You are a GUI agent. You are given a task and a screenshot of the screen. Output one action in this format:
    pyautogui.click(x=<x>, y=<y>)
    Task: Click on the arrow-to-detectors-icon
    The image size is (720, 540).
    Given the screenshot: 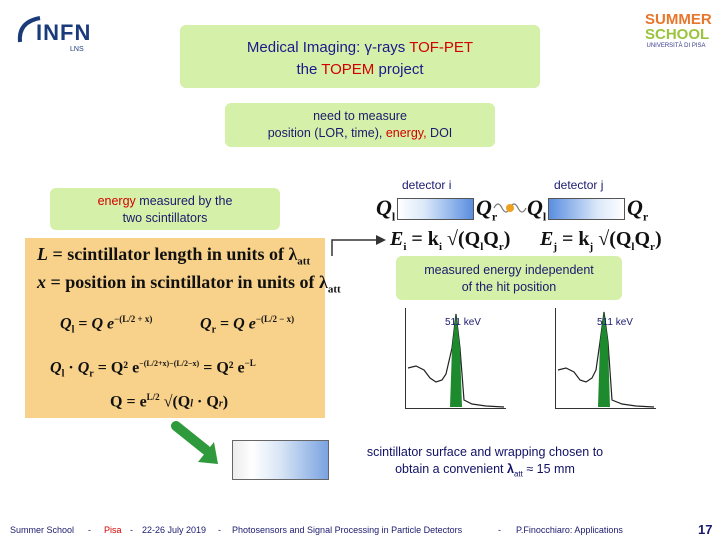 What is the action you would take?
    pyautogui.click(x=358, y=245)
    